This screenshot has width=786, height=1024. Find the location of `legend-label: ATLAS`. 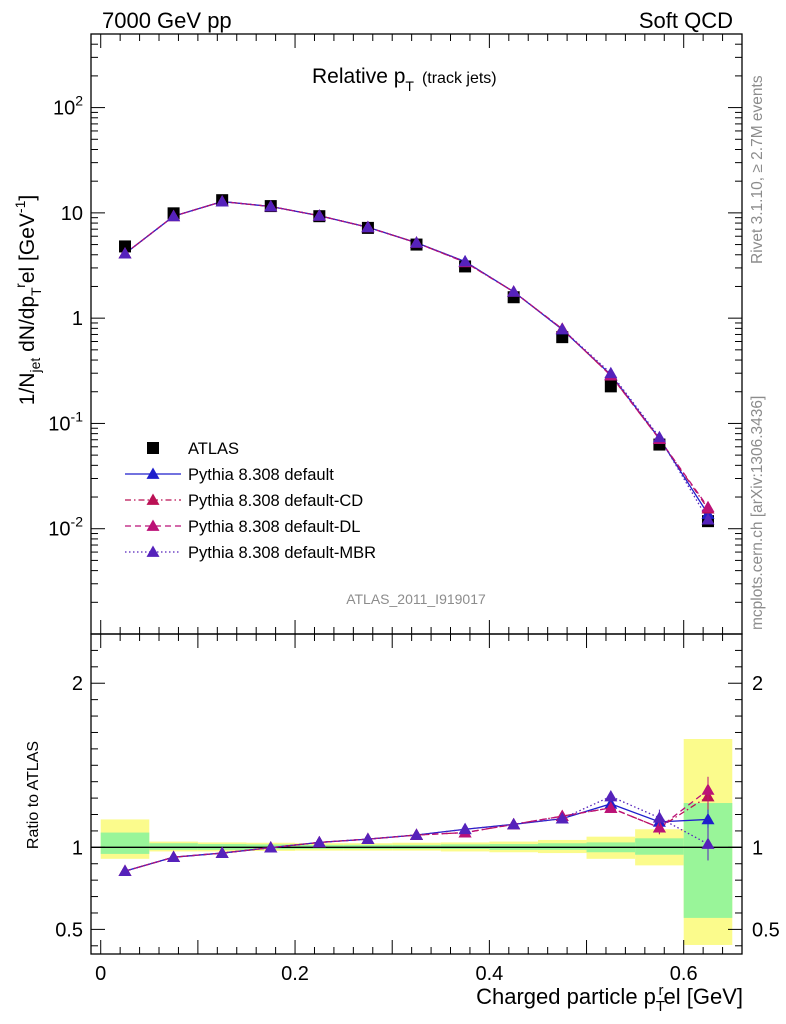

legend-label: ATLAS is located at coordinates (213, 449).